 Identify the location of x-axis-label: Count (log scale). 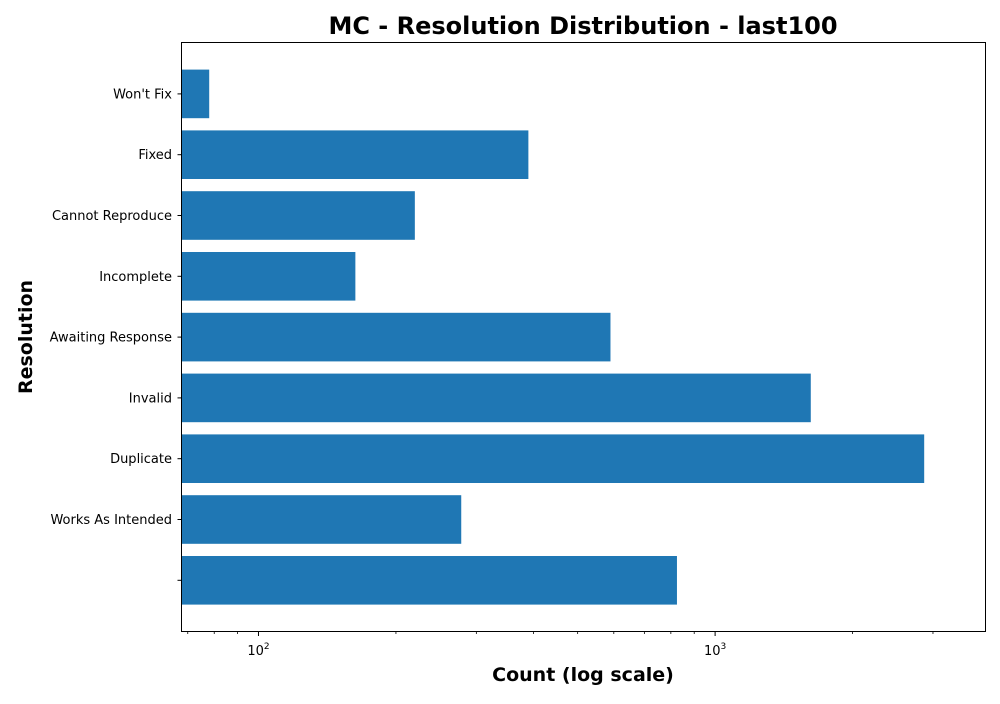
(583, 675).